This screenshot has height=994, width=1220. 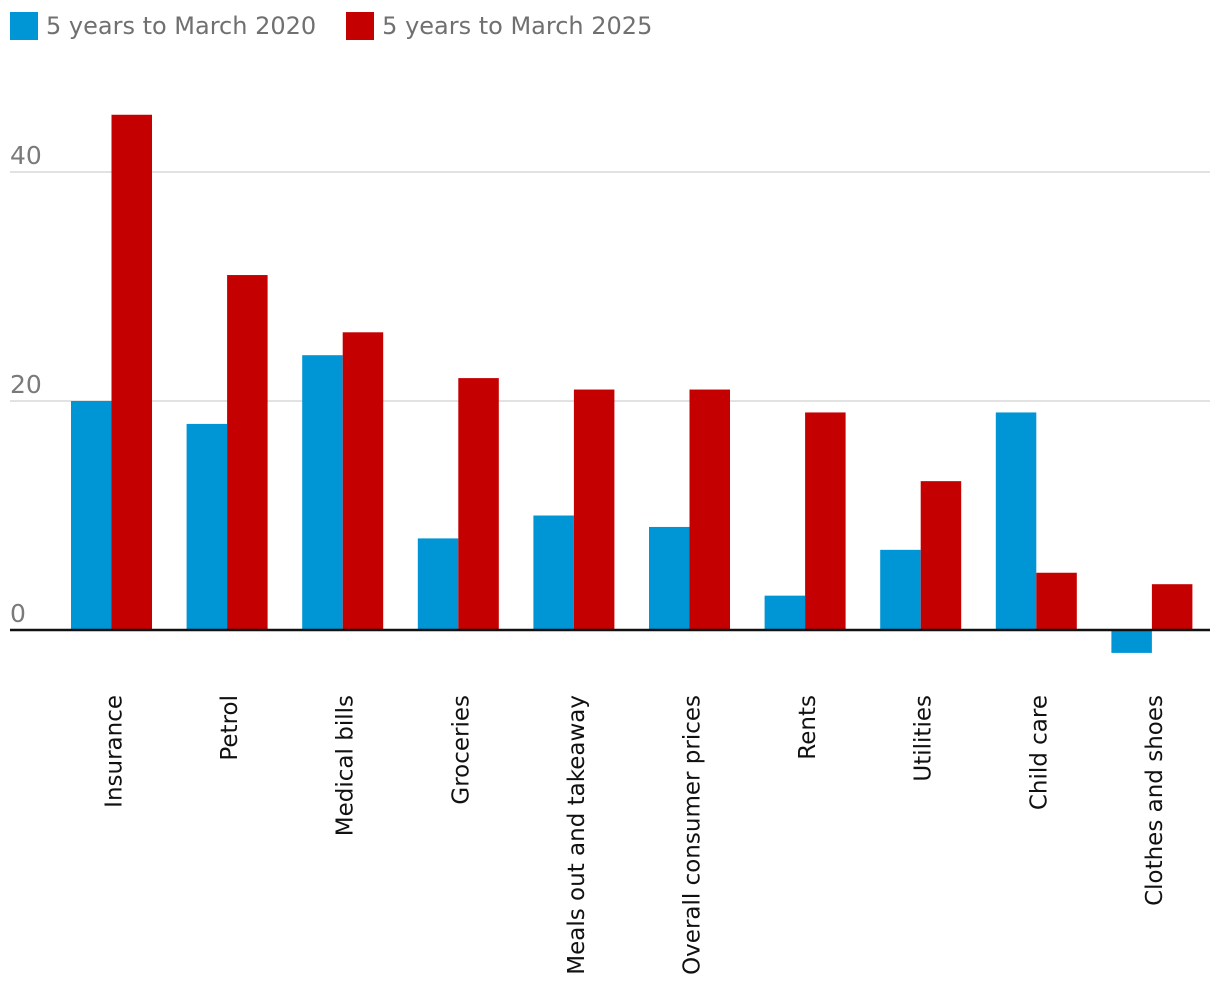 I want to click on category-label-insurance: Insurance, so click(x=115, y=751).